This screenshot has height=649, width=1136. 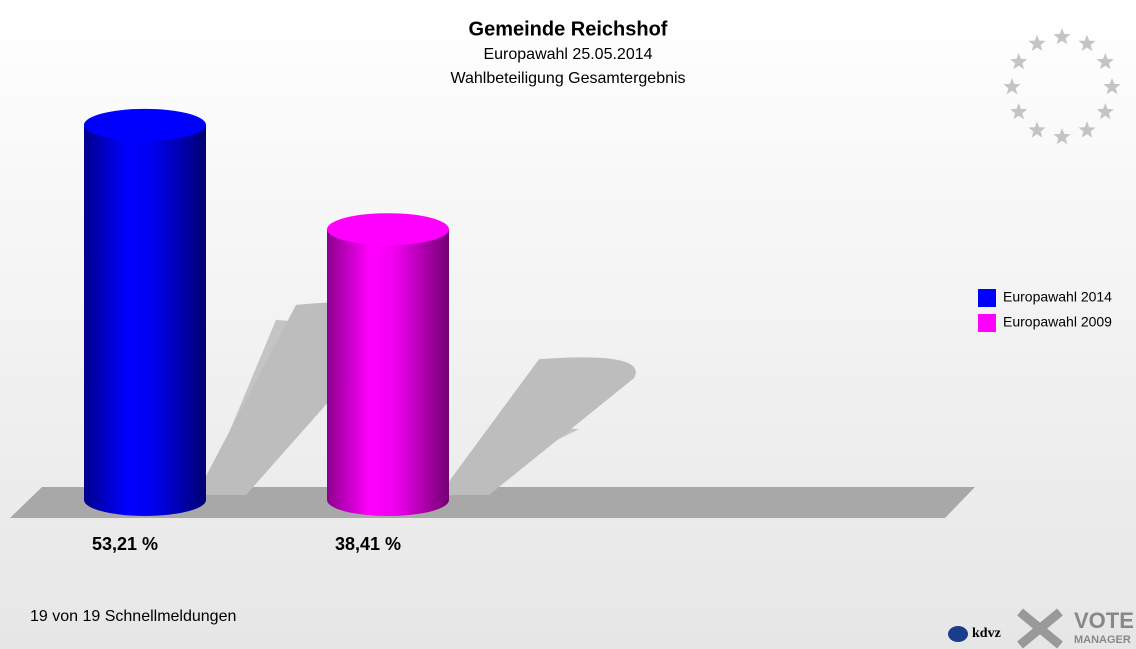 I want to click on logo-text: kdvz, so click(x=986, y=633).